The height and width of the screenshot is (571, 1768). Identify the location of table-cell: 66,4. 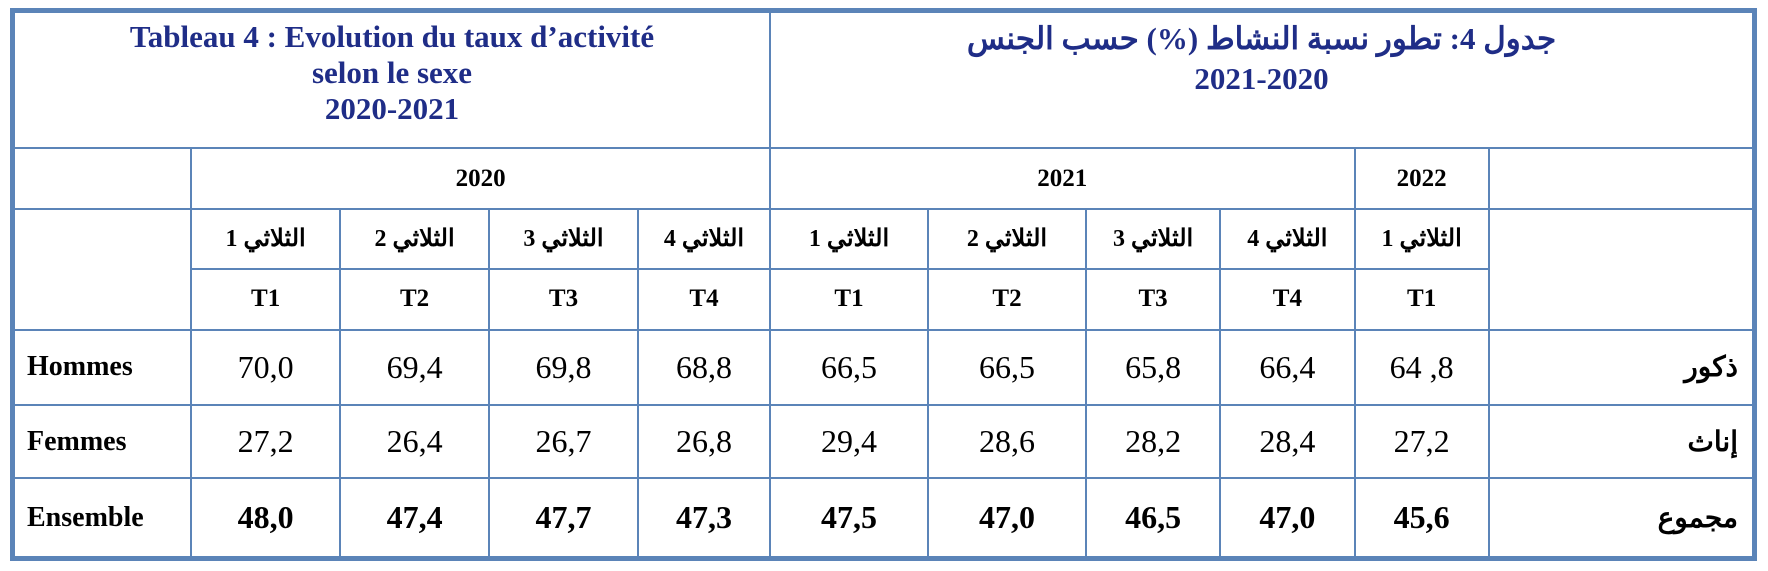
(1287, 367).